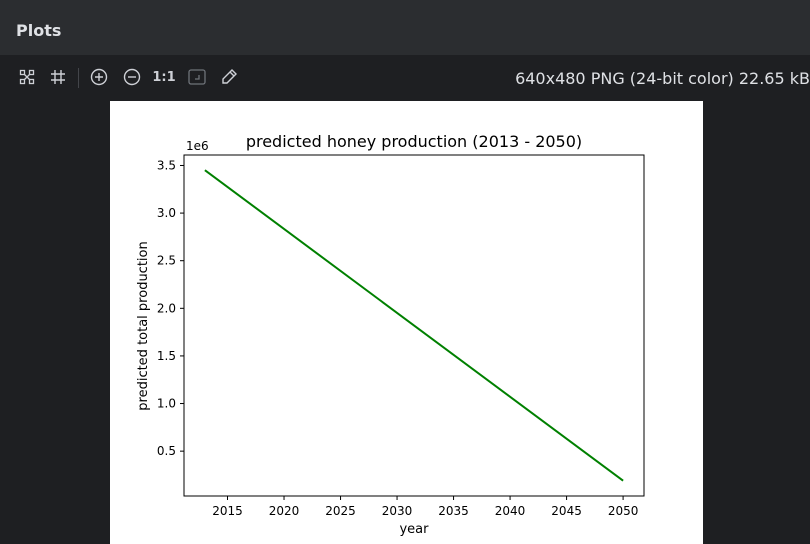 The width and height of the screenshot is (810, 544). Describe the element at coordinates (58, 77) in the screenshot. I see `grid-icon` at that location.